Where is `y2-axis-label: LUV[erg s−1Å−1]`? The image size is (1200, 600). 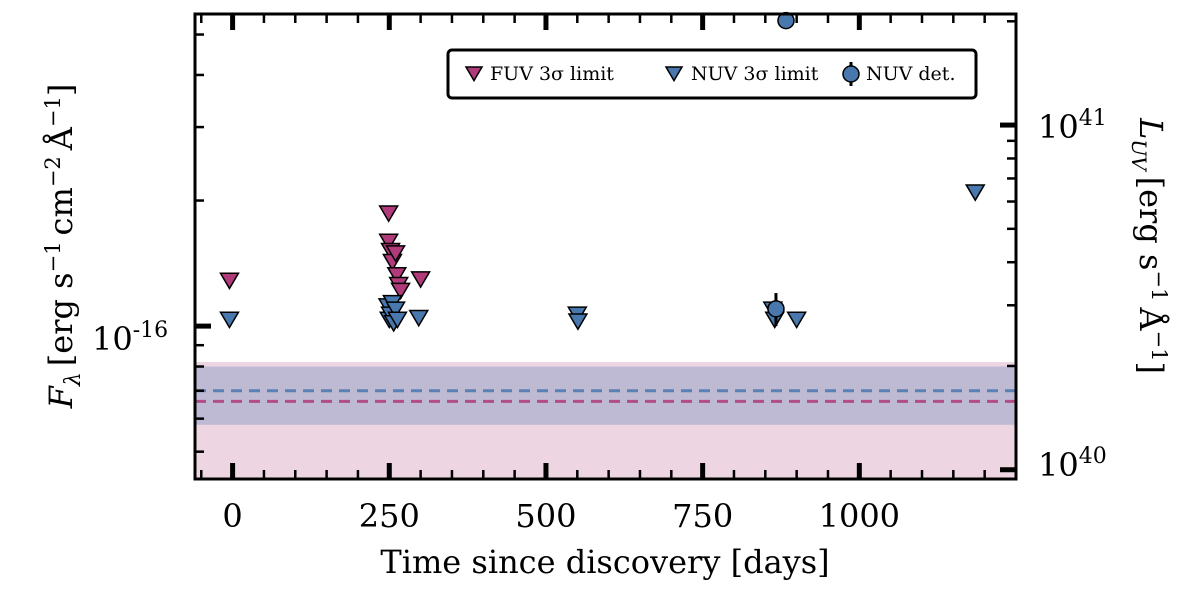 y2-axis-label: LUV[erg s−1Å−1] is located at coordinates (1149, 245).